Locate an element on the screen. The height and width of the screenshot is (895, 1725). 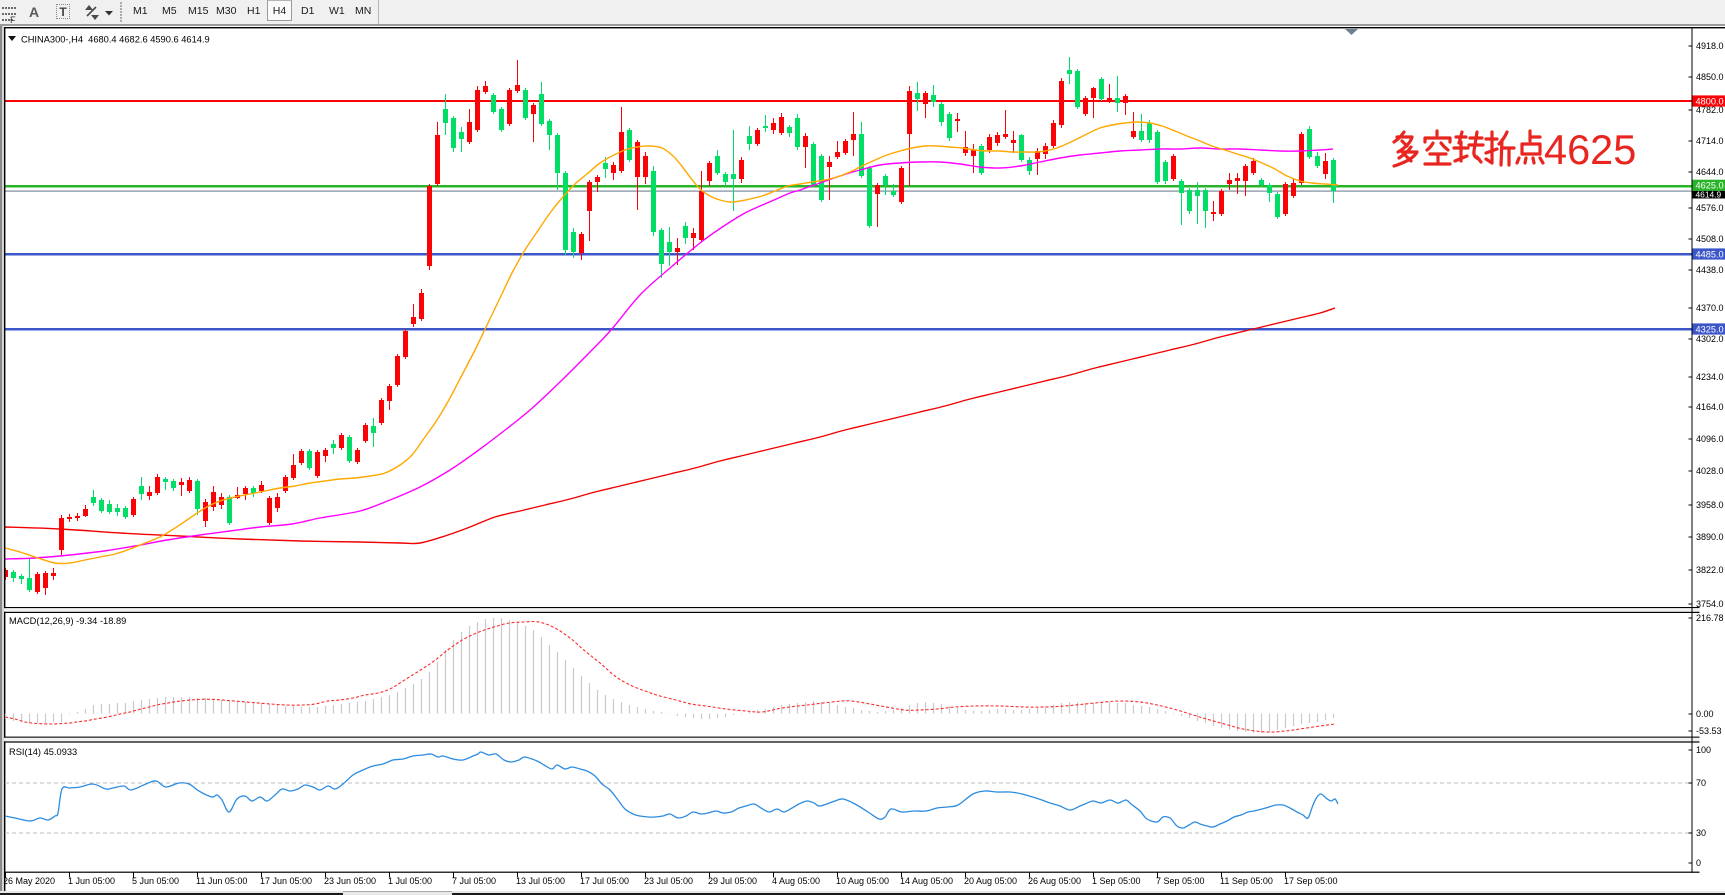
svg-text: 4508.0 is located at coordinates (1710, 239).